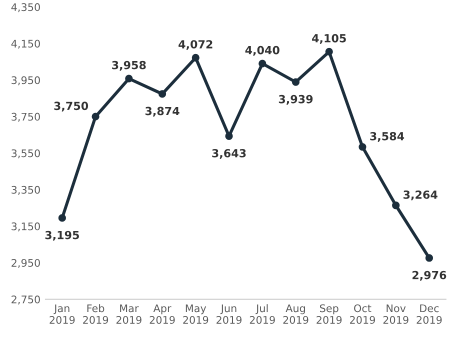  Describe the element at coordinates (129, 65) in the screenshot. I see `data-label: 3,958` at that location.